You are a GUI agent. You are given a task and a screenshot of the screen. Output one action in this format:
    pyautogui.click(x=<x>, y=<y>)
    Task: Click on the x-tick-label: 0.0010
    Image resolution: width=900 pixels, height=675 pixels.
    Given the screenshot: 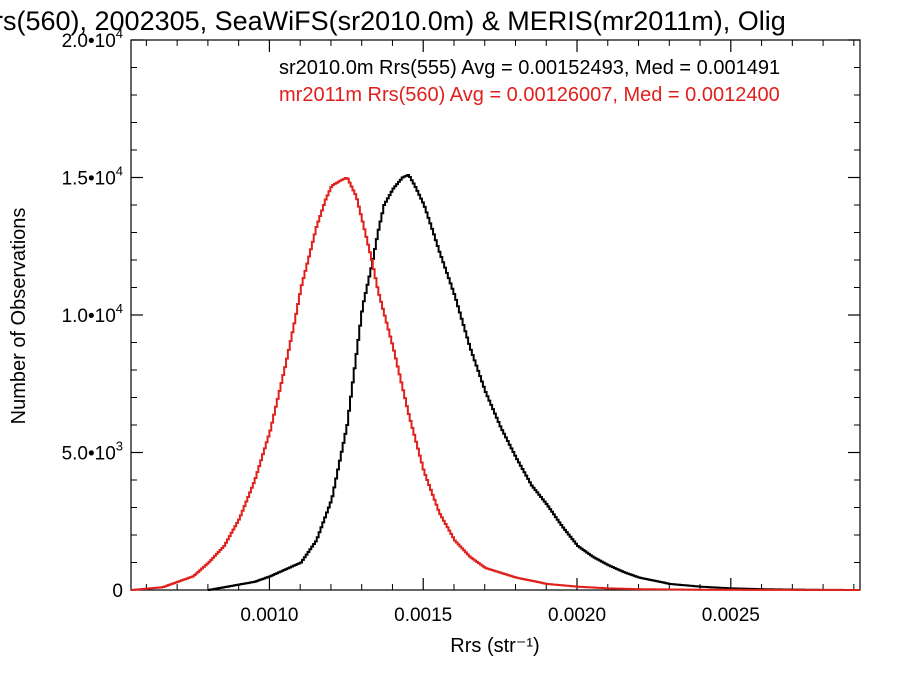 What is the action you would take?
    pyautogui.click(x=269, y=615)
    